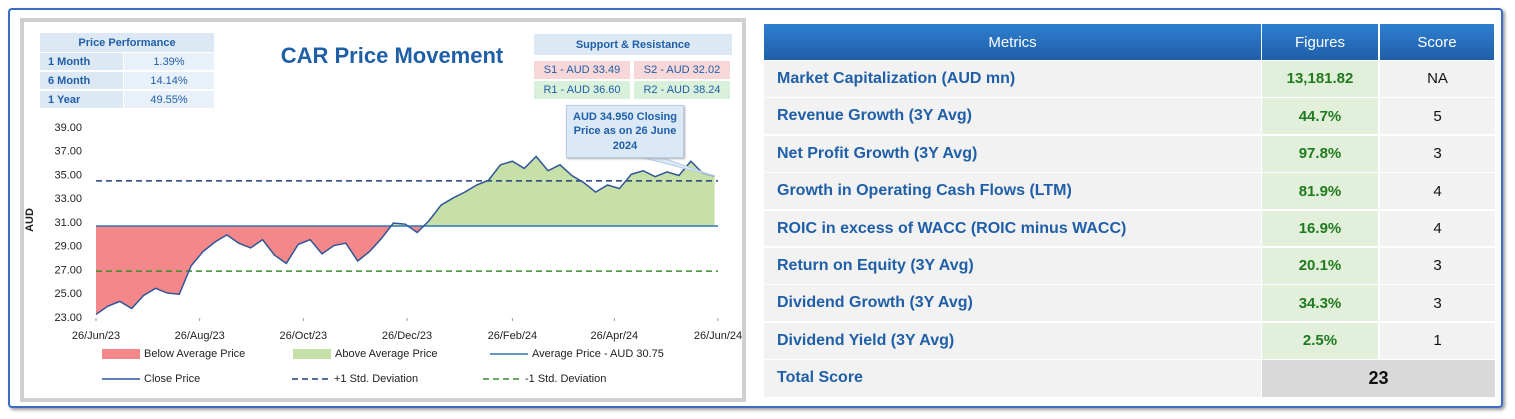  What do you see at coordinates (68, 270) in the screenshot?
I see `y-tick-label: 27.00` at bounding box center [68, 270].